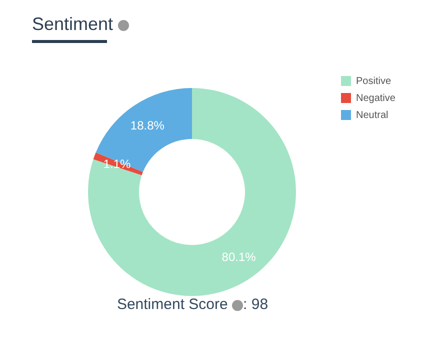  Describe the element at coordinates (172, 304) in the screenshot. I see `text: Sentiment Score` at that location.